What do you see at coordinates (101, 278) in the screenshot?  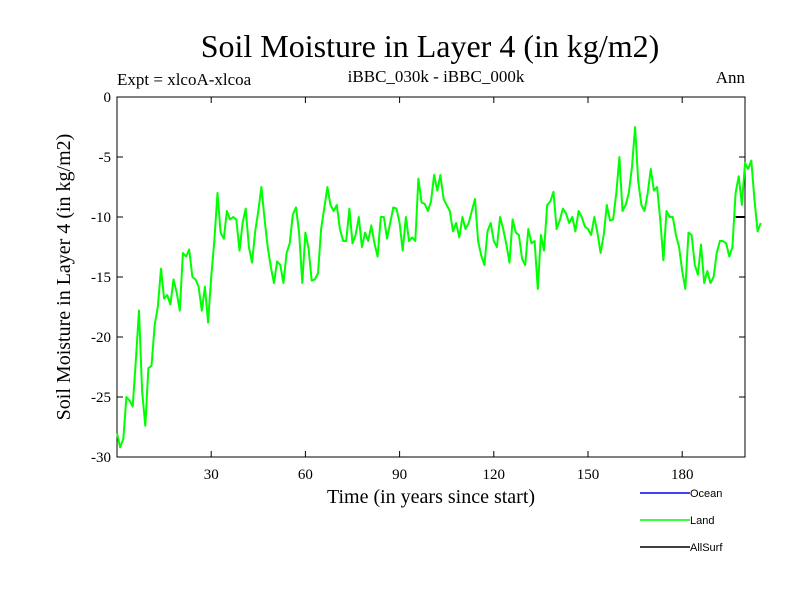 I see `y-tick-label: -15` at bounding box center [101, 278].